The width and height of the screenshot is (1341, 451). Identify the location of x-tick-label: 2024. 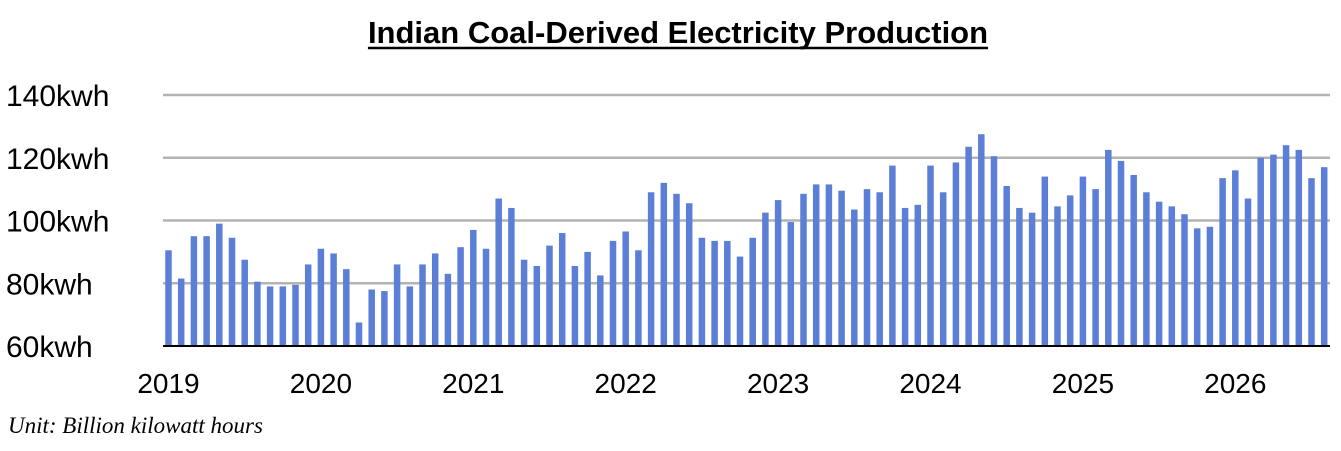
(930, 383).